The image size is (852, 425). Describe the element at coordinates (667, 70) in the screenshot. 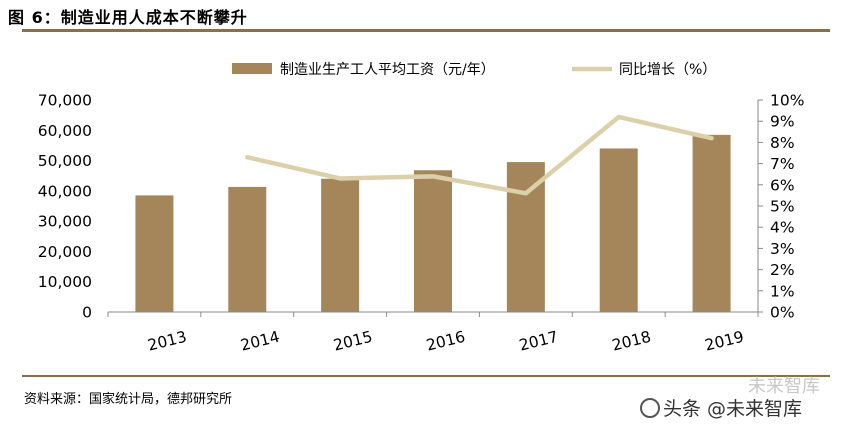

I see `legend-label-line: 同比增长（%）` at that location.